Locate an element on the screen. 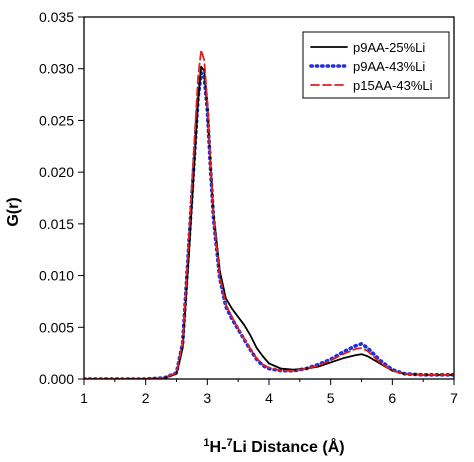 The image size is (474, 462). x-tick-label: 5 is located at coordinates (331, 398).